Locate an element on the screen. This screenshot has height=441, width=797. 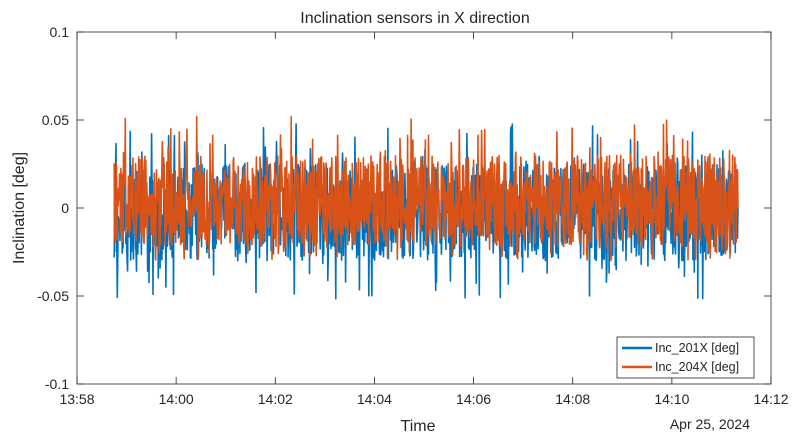
x-tick-label: 14:02 is located at coordinates (275, 399).